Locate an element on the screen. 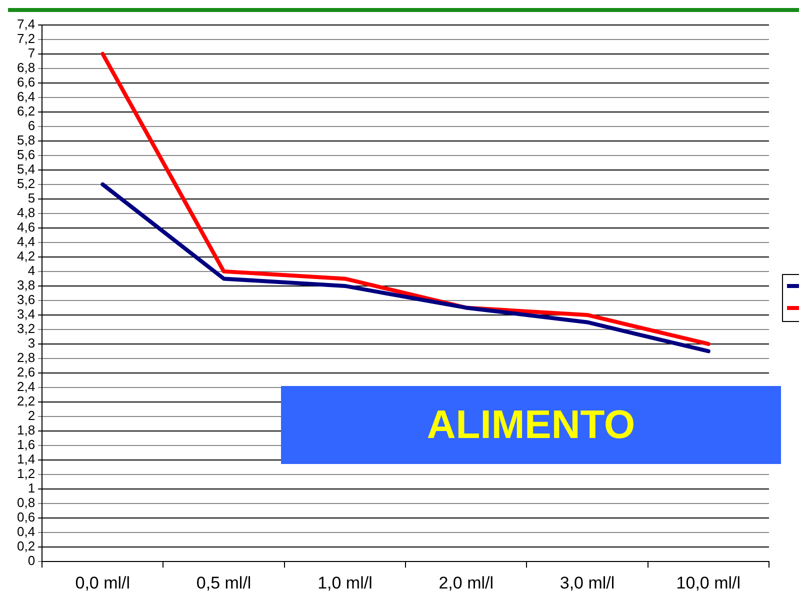  y-tick-label: 6,4 is located at coordinates (26, 96).